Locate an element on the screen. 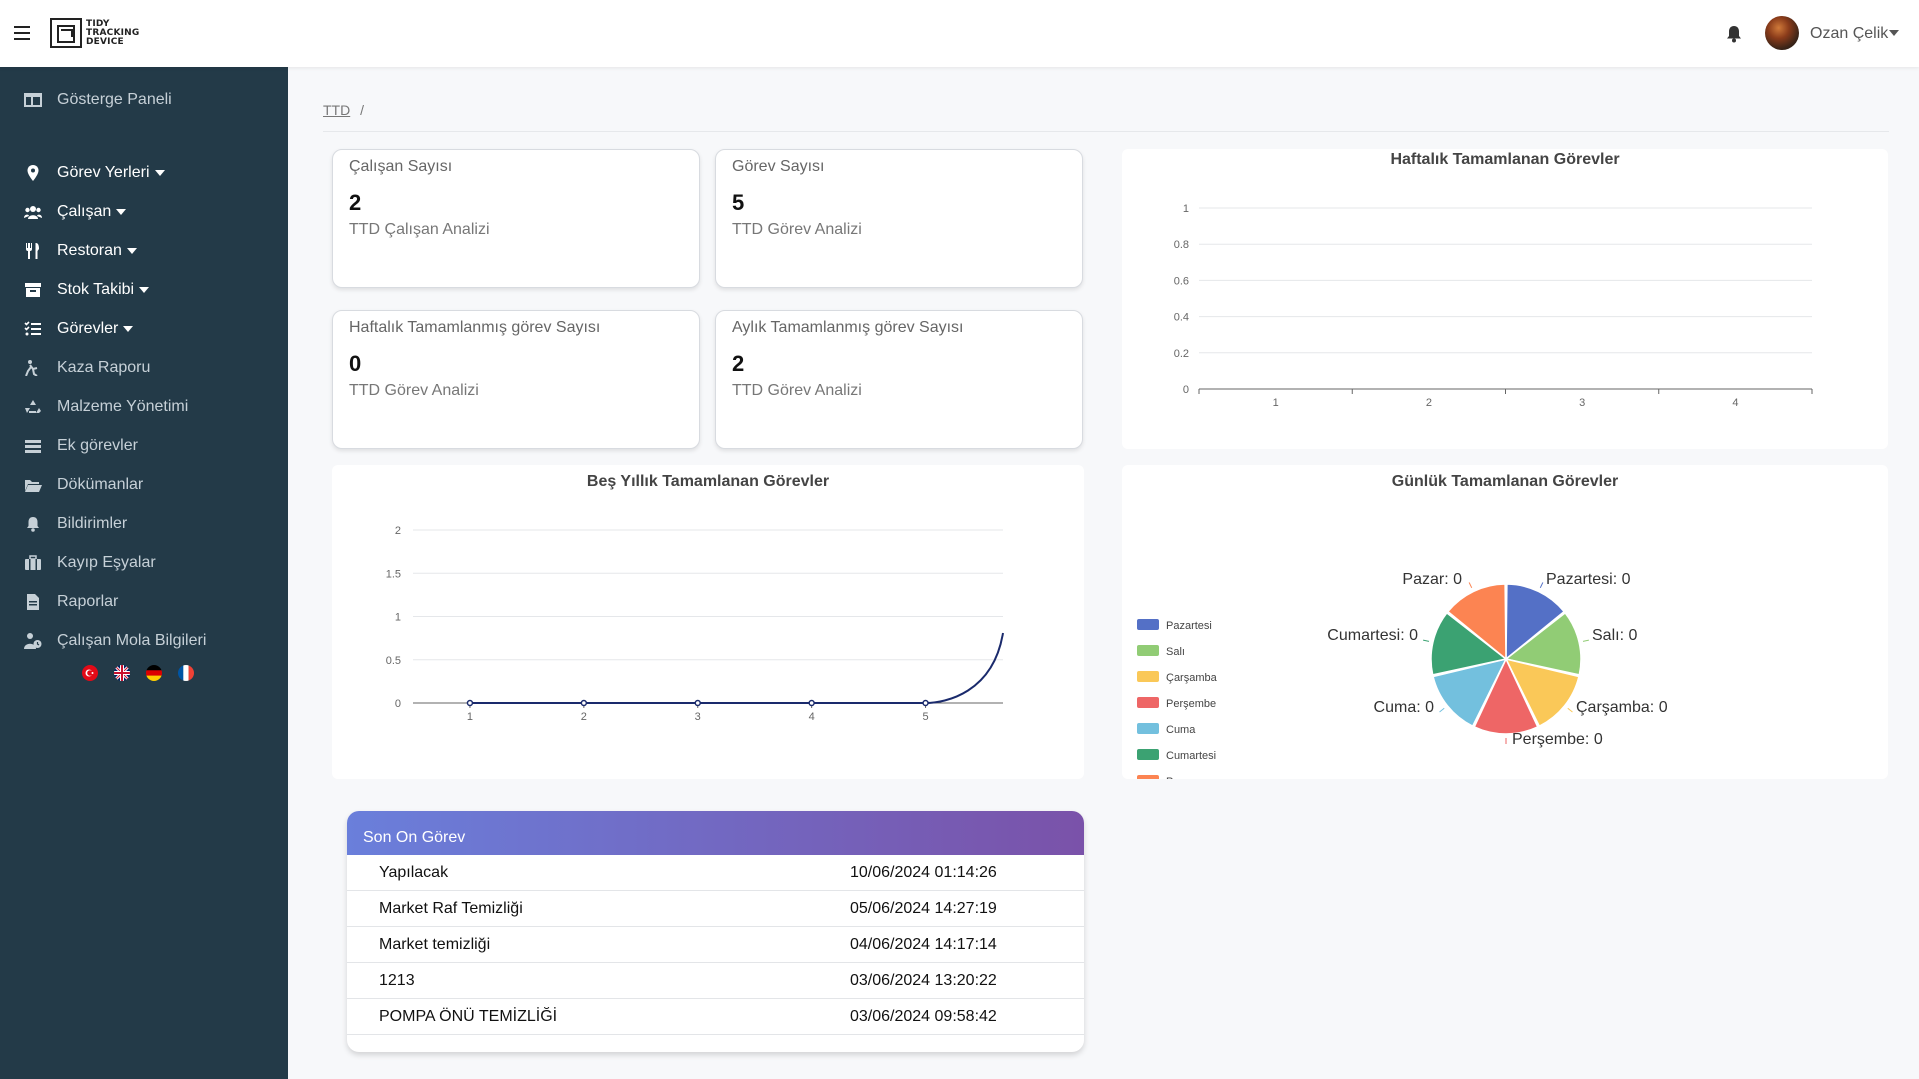 The width and height of the screenshot is (1919, 1079). folder-open-icon is located at coordinates (33, 486).